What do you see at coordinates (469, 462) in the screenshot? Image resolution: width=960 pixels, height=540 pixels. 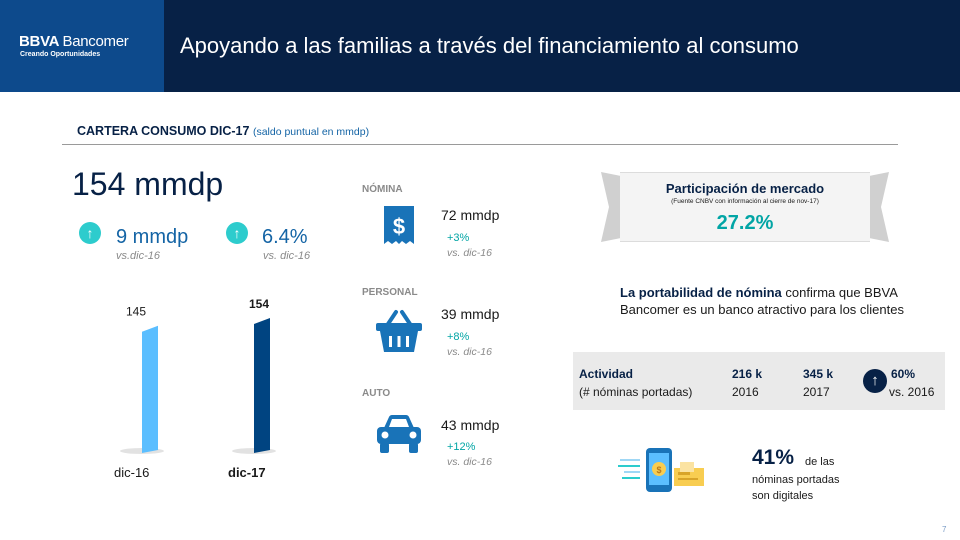 I see `auto-growth-sub: vs. dic-16` at bounding box center [469, 462].